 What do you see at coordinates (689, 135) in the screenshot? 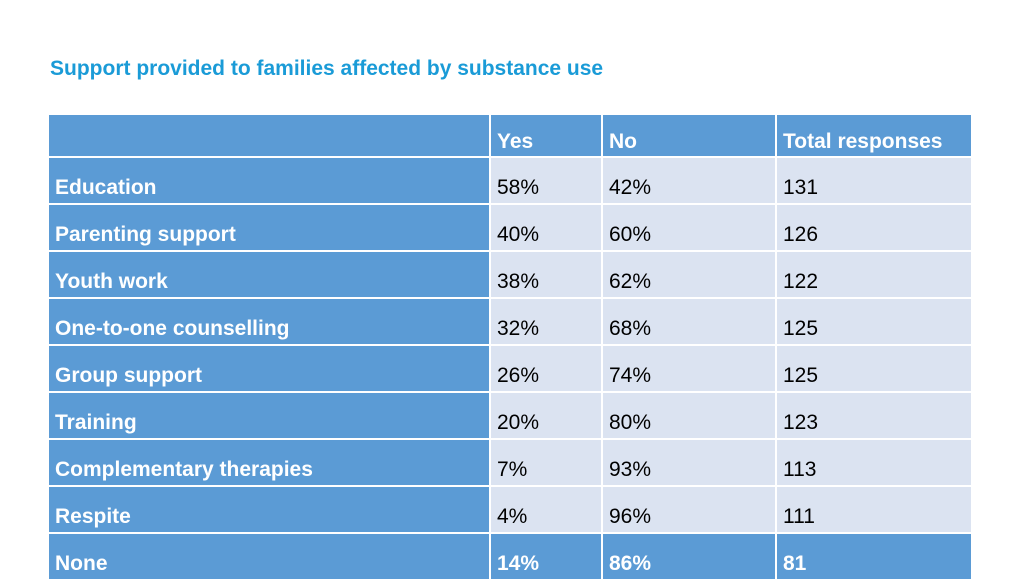
I see `column-header: No` at bounding box center [689, 135].